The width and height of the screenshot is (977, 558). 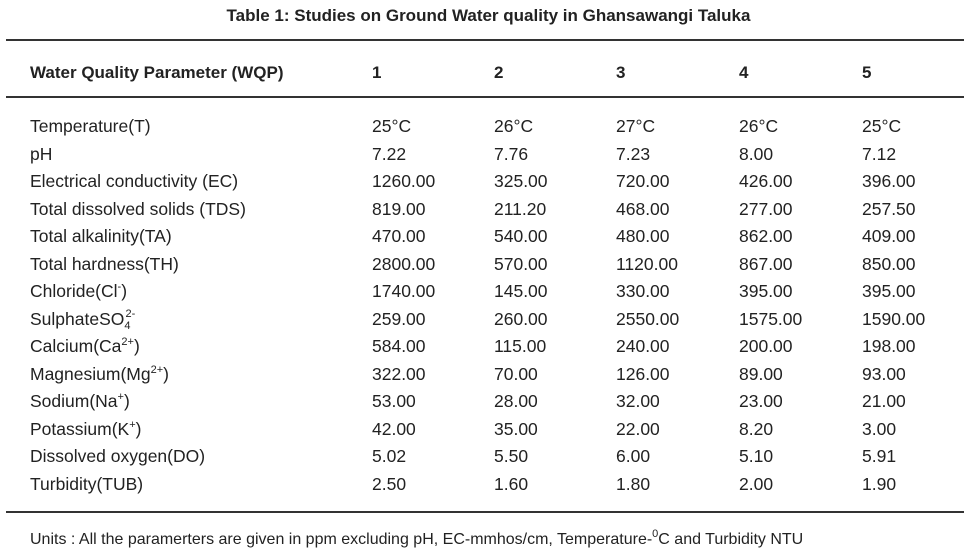 I want to click on parameter-superscript: 2-, so click(x=130, y=313).